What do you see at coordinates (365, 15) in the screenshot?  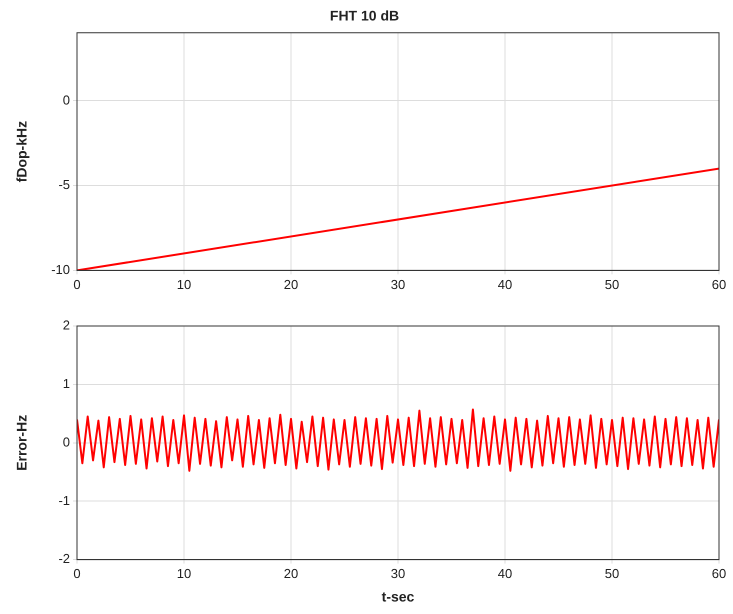 I see `chart-title: FHT 10 dB` at bounding box center [365, 15].